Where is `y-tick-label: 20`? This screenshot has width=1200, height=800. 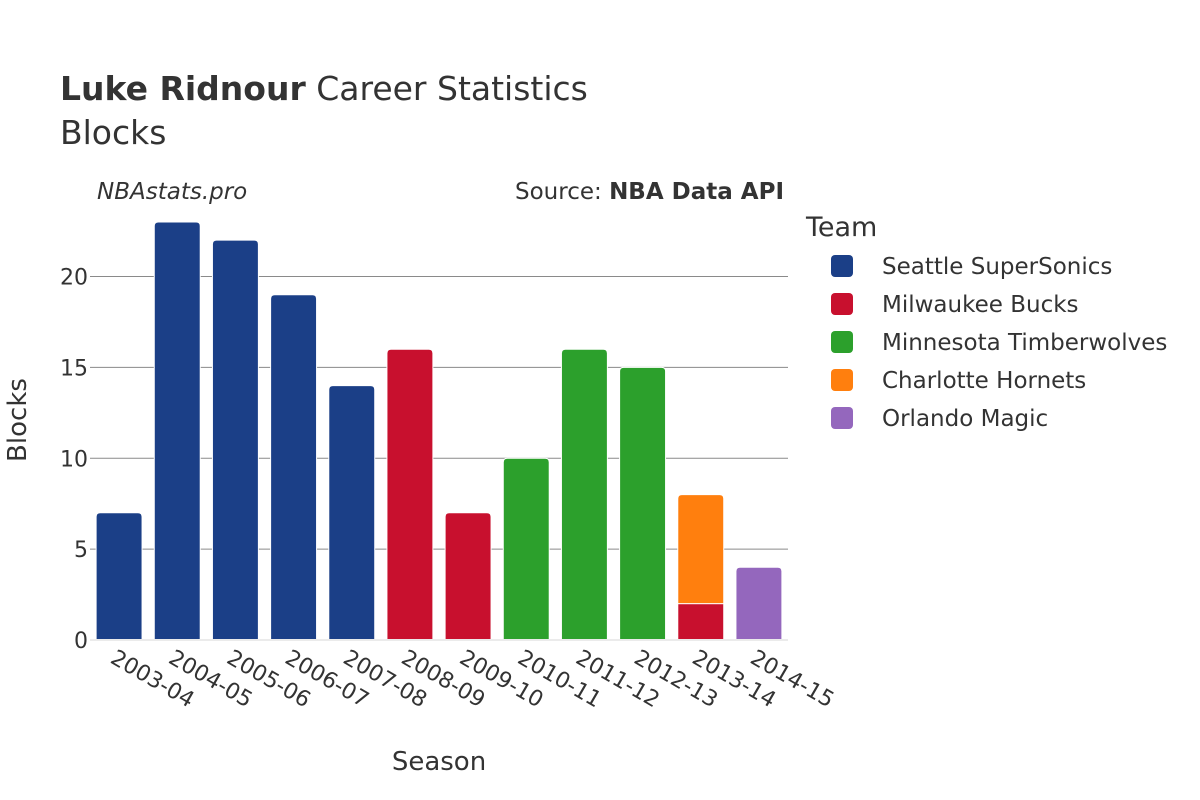
y-tick-label: 20 is located at coordinates (74, 278).